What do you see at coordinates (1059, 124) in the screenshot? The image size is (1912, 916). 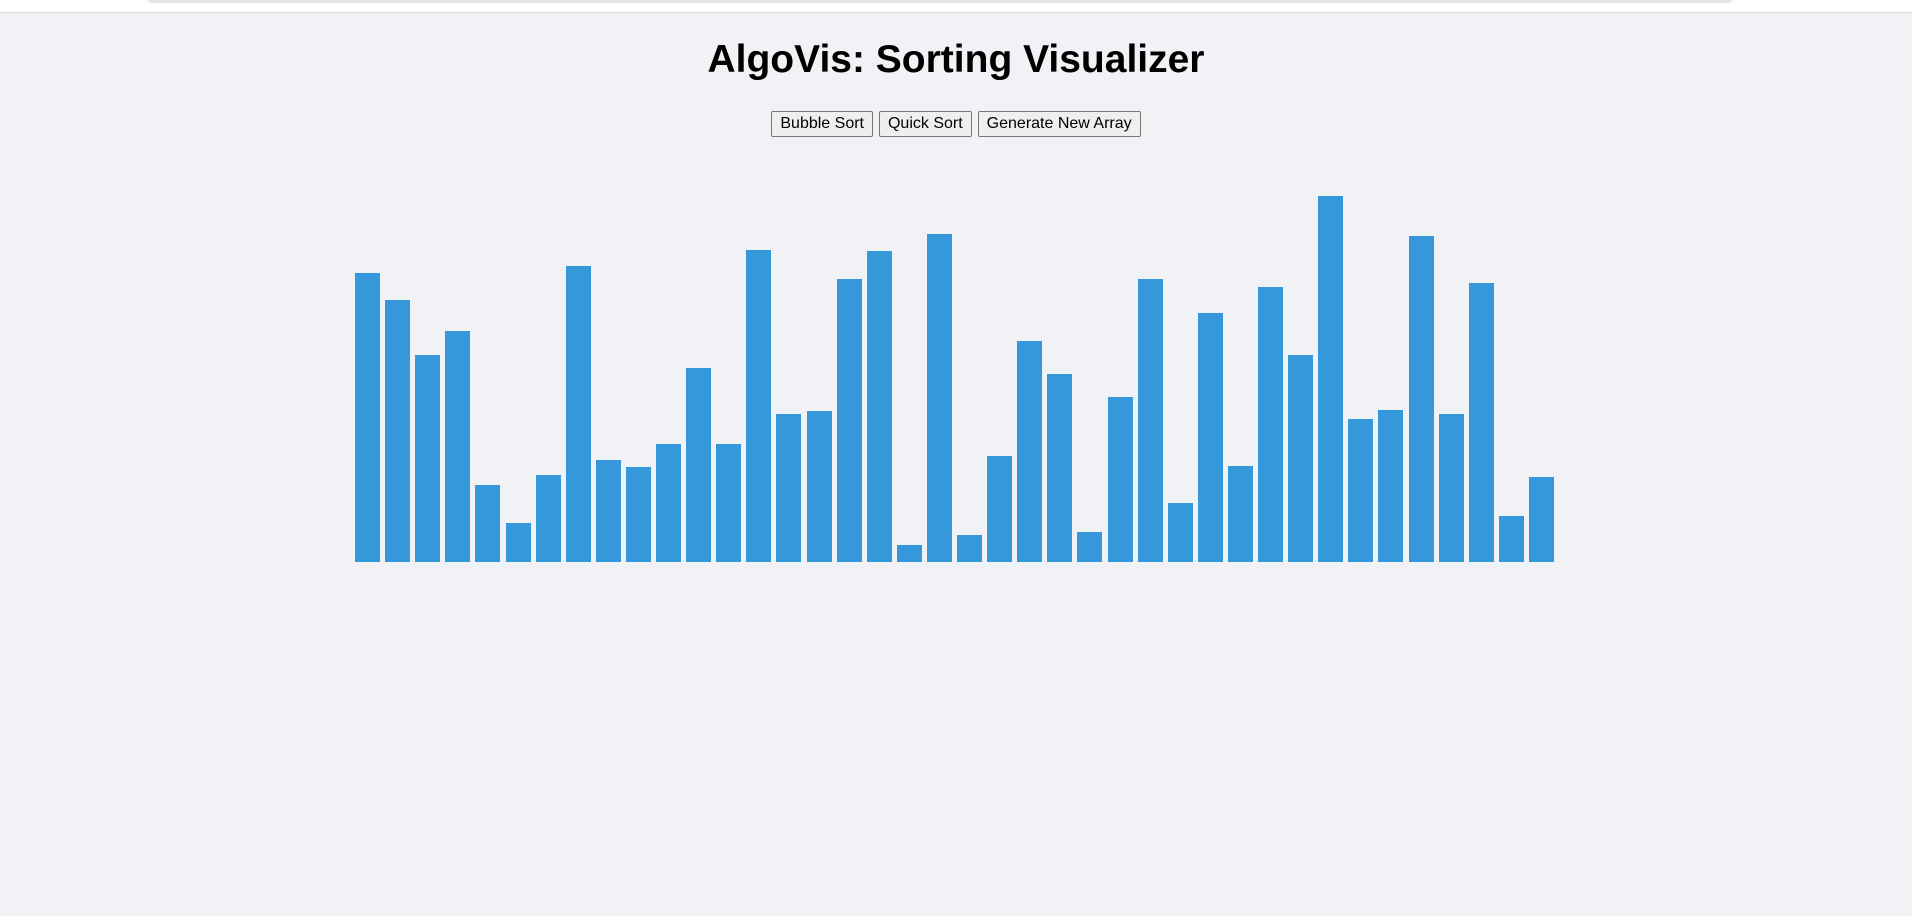 I see `generate-new-array-button: Generate New Array` at bounding box center [1059, 124].